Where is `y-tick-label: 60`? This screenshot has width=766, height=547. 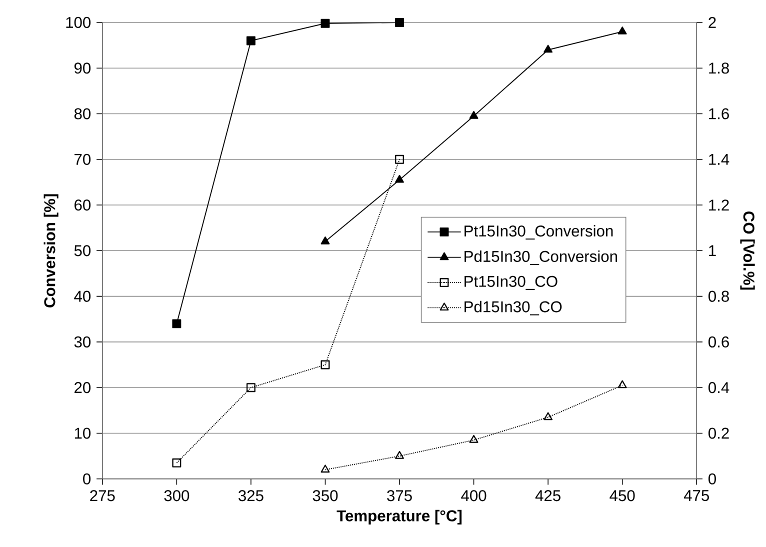
y-tick-label: 60 is located at coordinates (82, 204).